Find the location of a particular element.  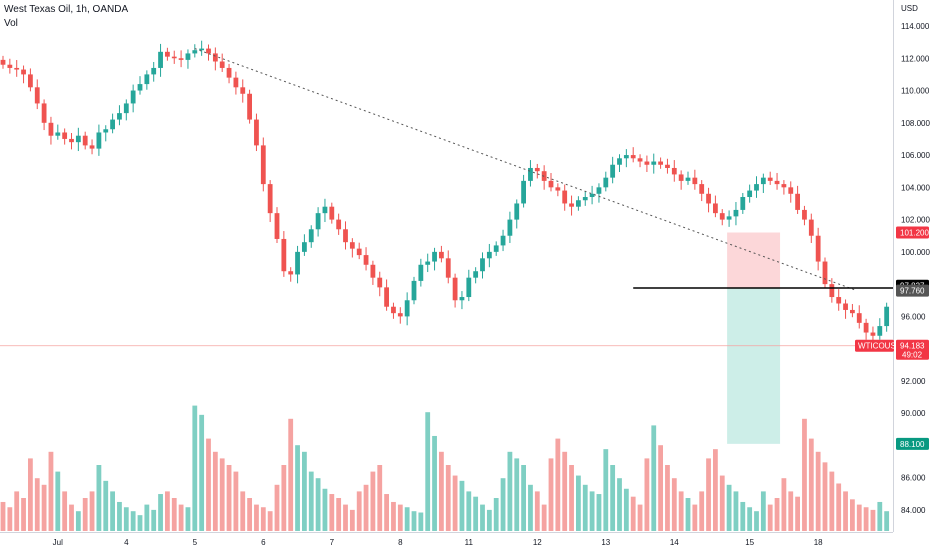

price-tag-label: 88.100 is located at coordinates (912, 444).